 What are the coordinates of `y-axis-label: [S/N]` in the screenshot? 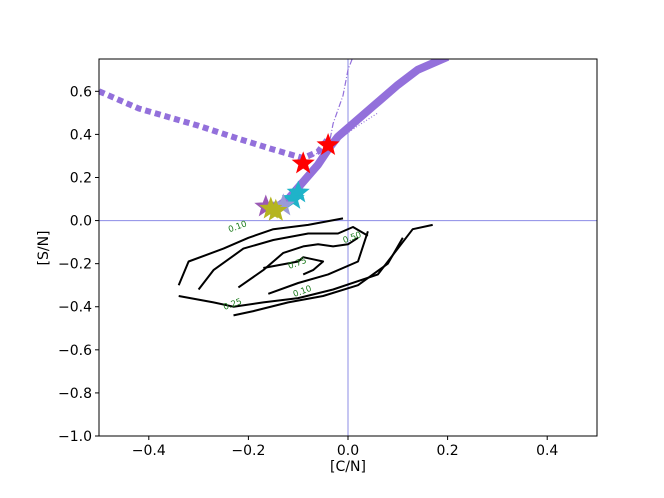 It's located at (44, 248).